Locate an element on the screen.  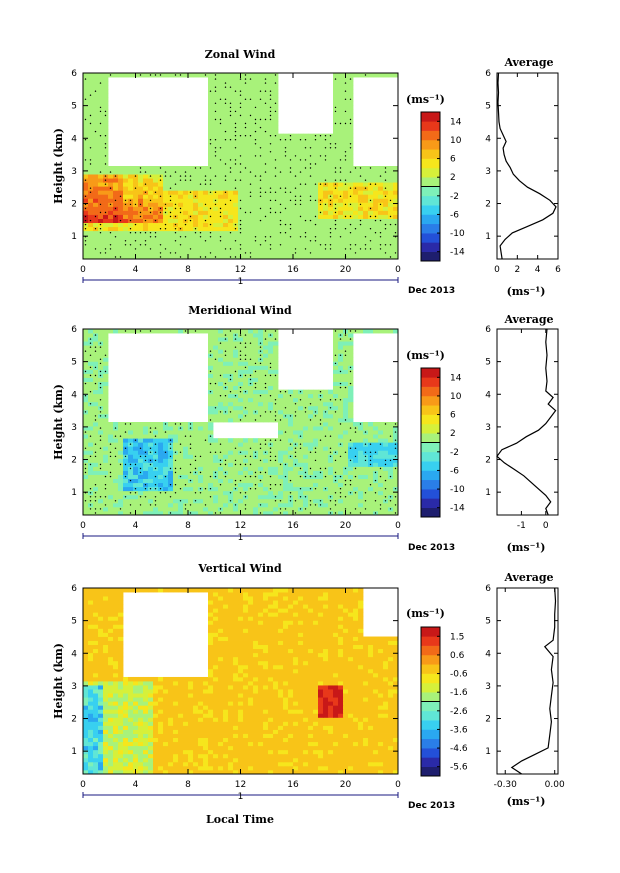
y-tick-label: 3 is located at coordinates (74, 172).